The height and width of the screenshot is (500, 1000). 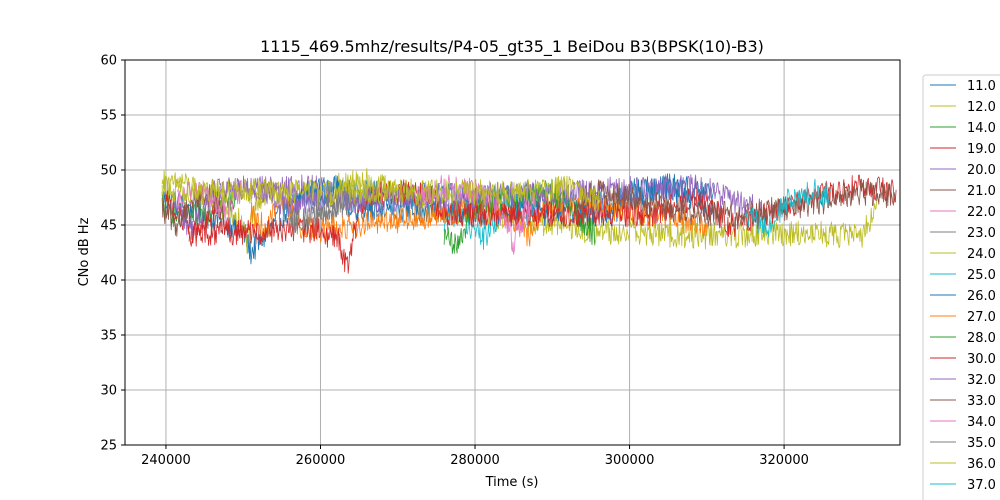 What do you see at coordinates (981, 485) in the screenshot?
I see `legend-entry-label: 37.0` at bounding box center [981, 485].